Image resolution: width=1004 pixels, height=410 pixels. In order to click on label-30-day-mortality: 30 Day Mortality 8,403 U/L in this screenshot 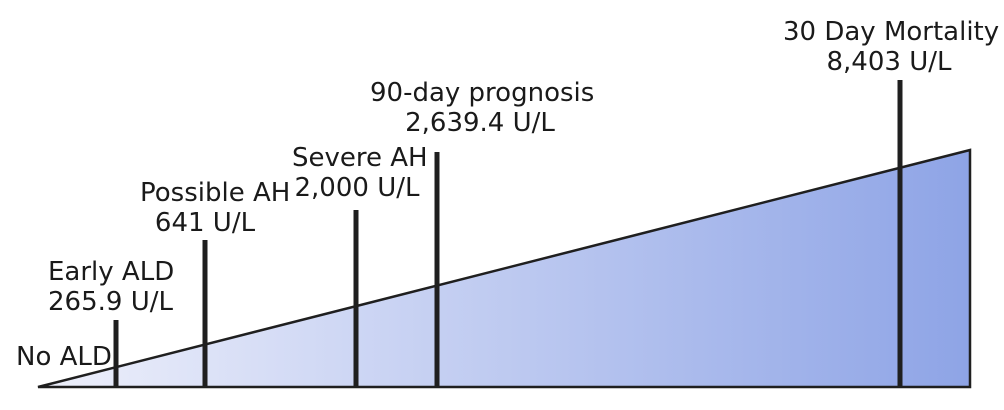, I will do `click(891, 47)`.